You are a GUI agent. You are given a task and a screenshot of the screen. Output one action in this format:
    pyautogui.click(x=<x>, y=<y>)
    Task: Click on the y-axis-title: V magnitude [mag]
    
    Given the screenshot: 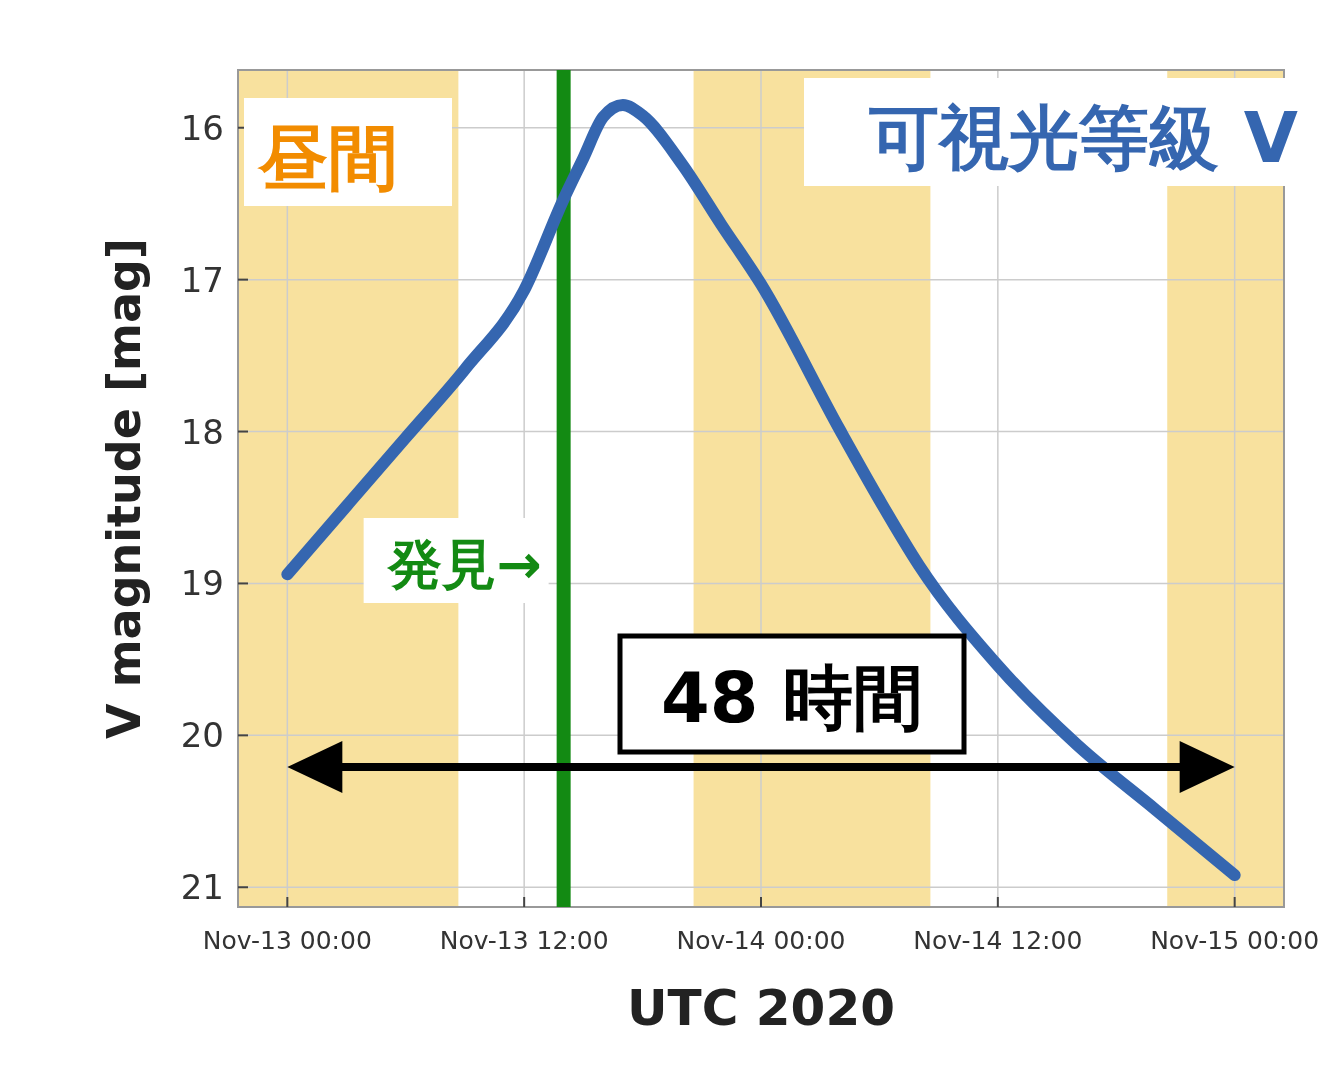 What is the action you would take?
    pyautogui.click(x=124, y=488)
    